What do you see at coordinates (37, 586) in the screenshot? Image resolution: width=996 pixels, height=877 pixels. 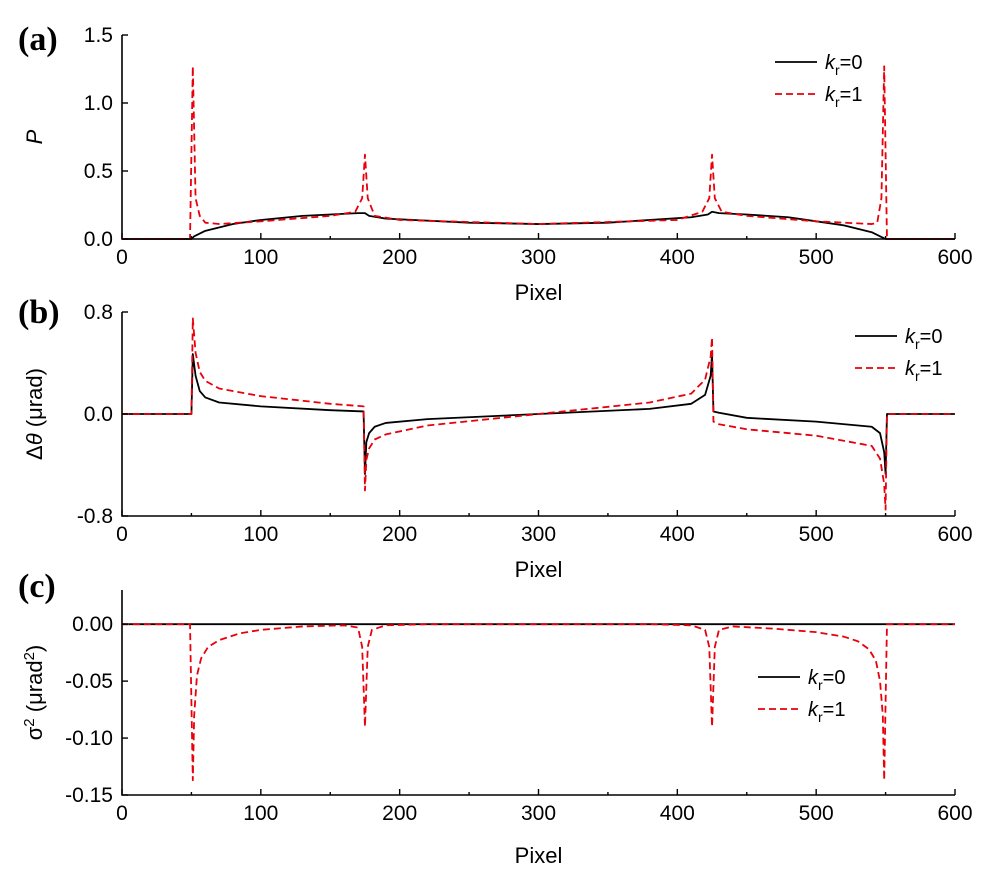 I see `panel-label: (c)` at bounding box center [37, 586].